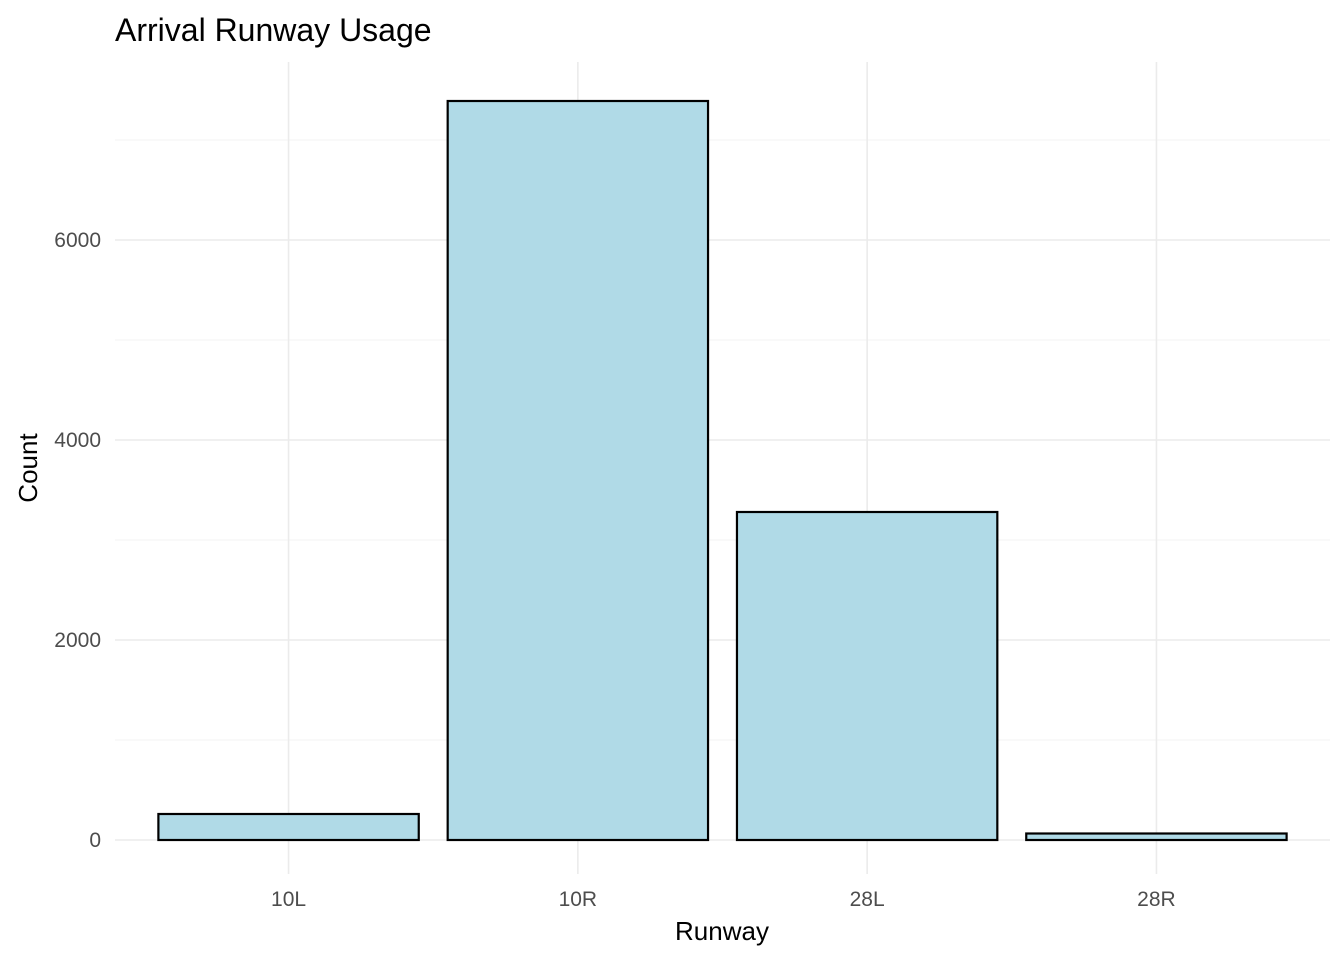 Image resolution: width=1344 pixels, height=960 pixels. Describe the element at coordinates (288, 899) in the screenshot. I see `x-tick-label: 10L` at that location.